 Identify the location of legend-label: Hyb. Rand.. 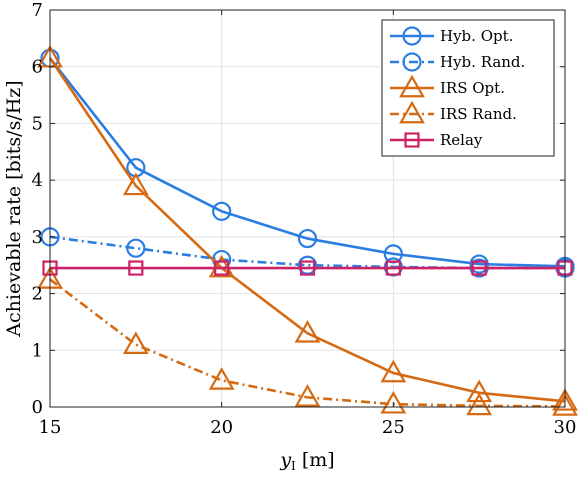
(482, 62).